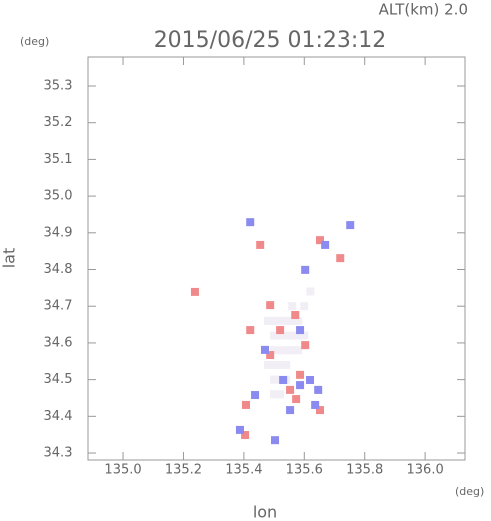 This screenshot has height=521, width=491. Describe the element at coordinates (183, 470) in the screenshot. I see `x-tick-label: 135.2` at that location.